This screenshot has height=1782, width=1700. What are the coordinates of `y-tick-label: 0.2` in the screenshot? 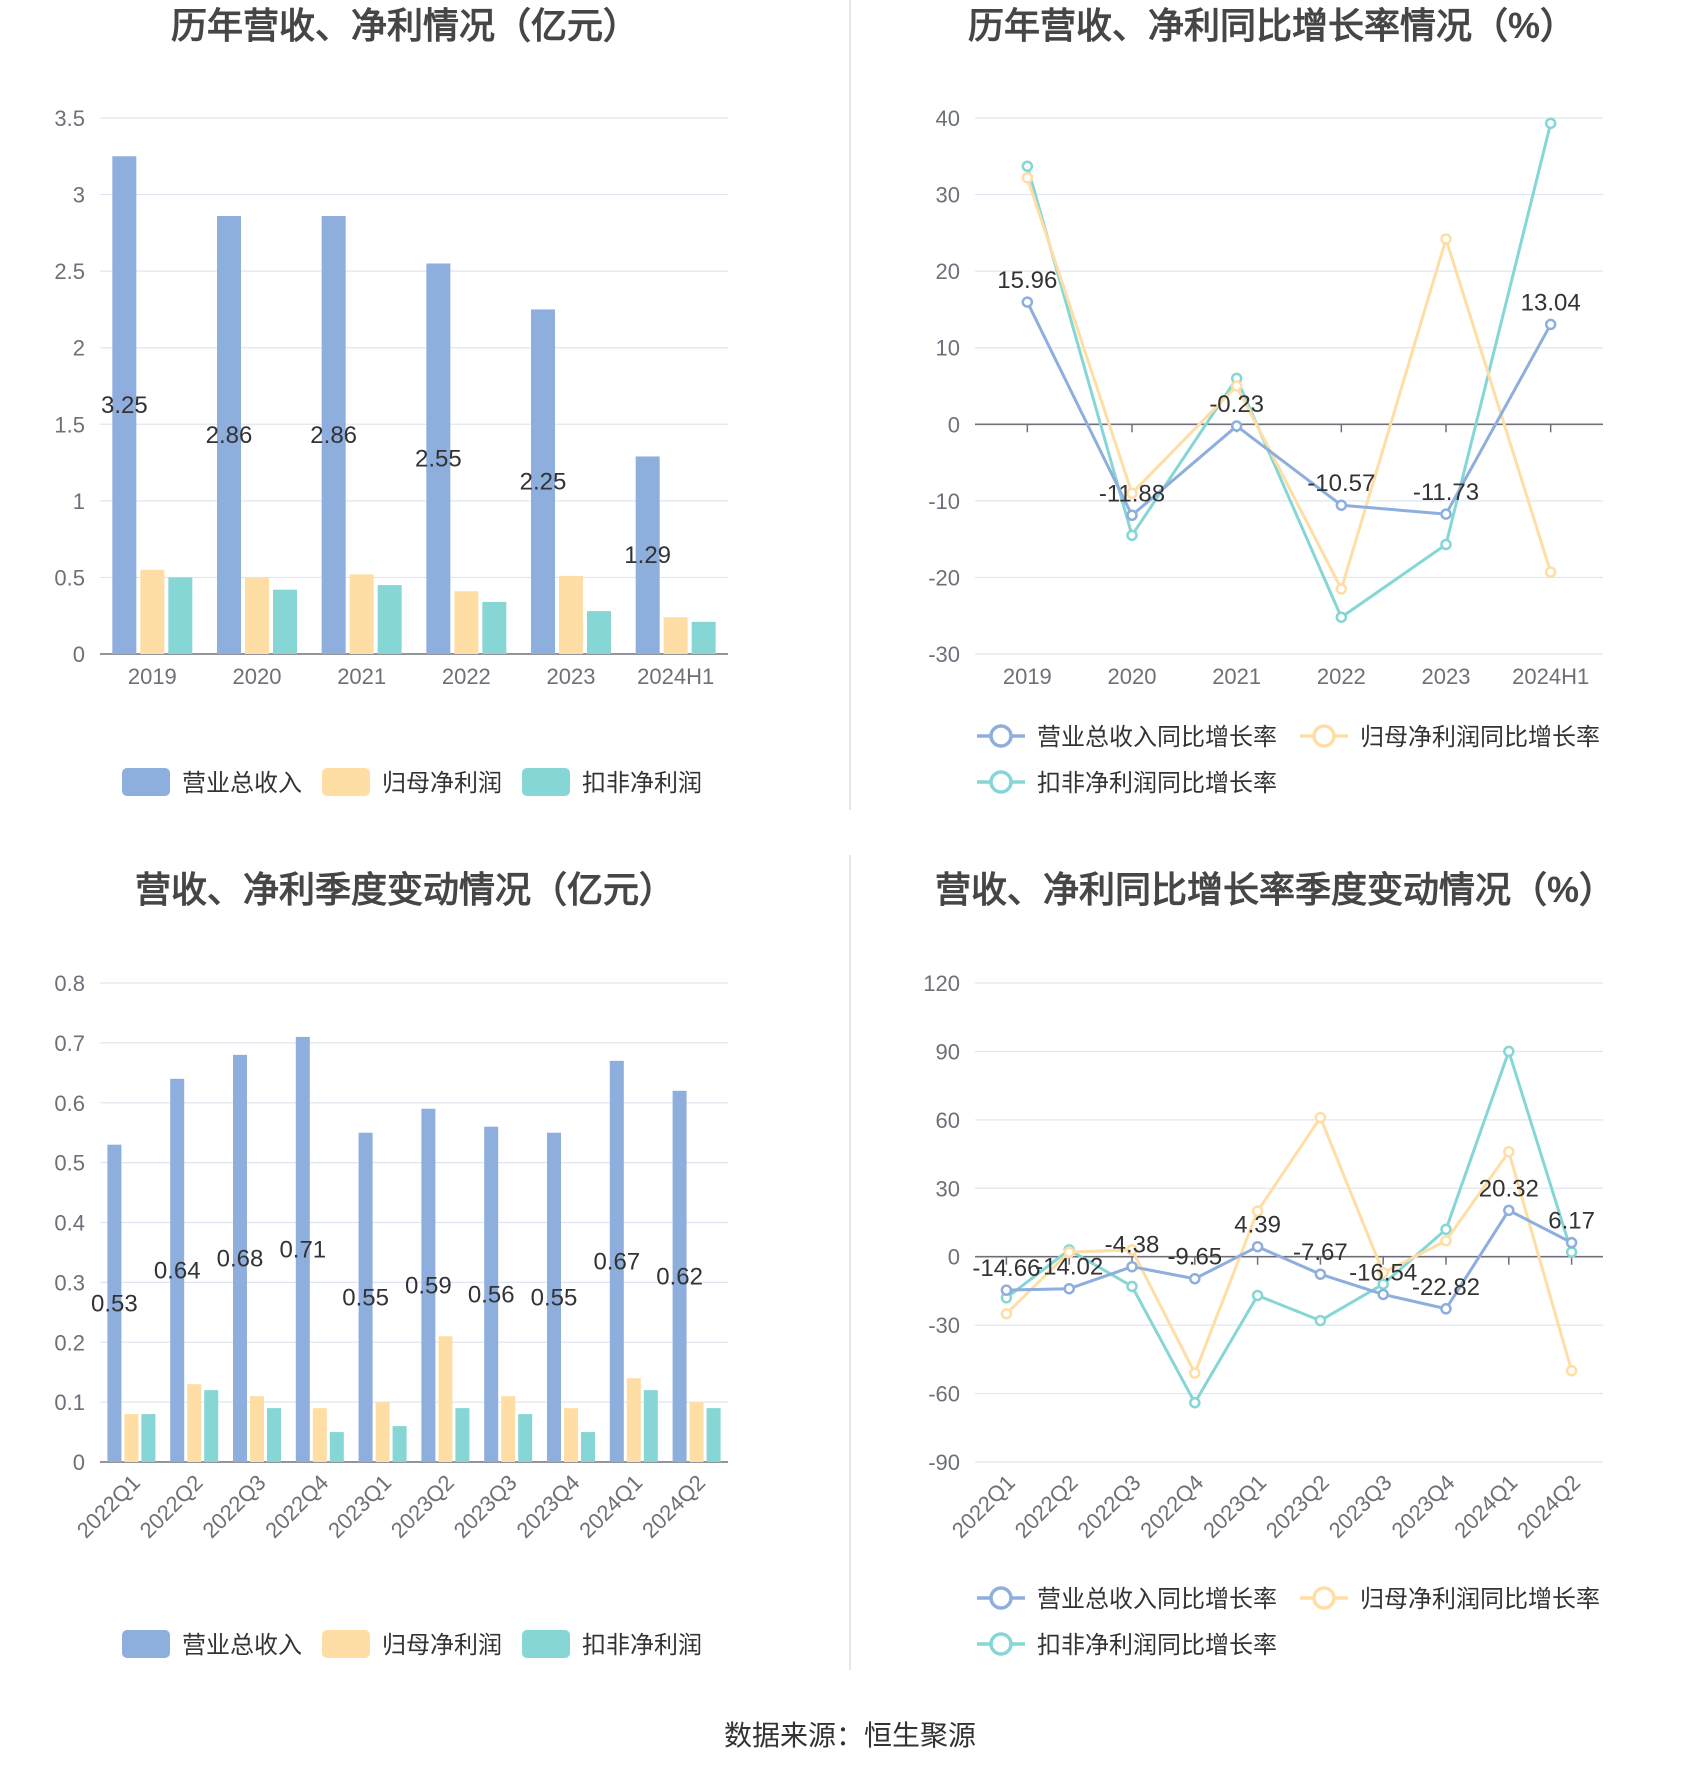 It's located at (69, 1342).